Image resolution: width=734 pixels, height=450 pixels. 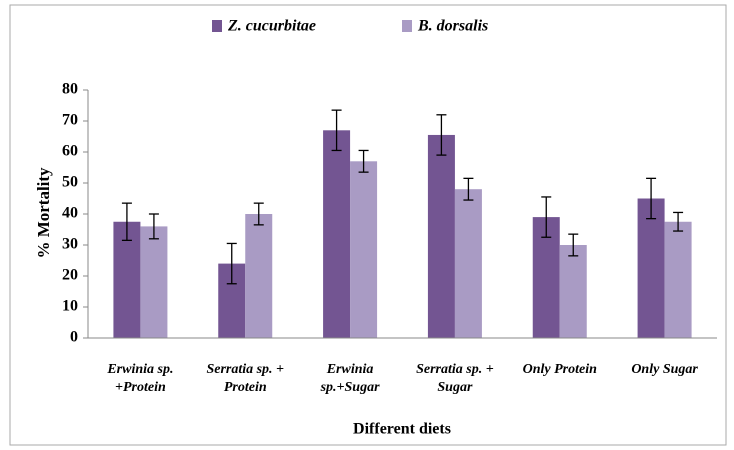 What do you see at coordinates (350, 378) in the screenshot?
I see `x-tick-label: Erwinia sp.+Sugar` at bounding box center [350, 378].